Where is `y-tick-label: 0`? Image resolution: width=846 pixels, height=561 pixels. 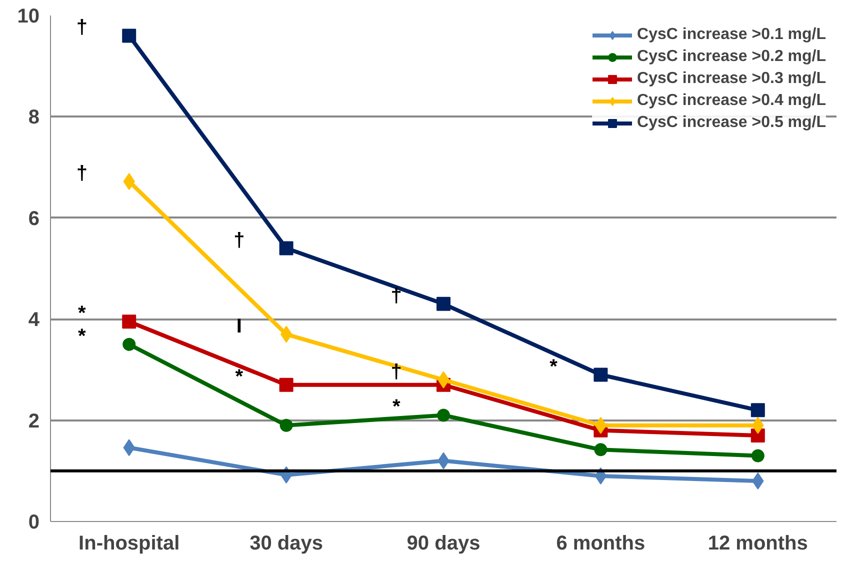
y-tick-label: 0 is located at coordinates (34, 523).